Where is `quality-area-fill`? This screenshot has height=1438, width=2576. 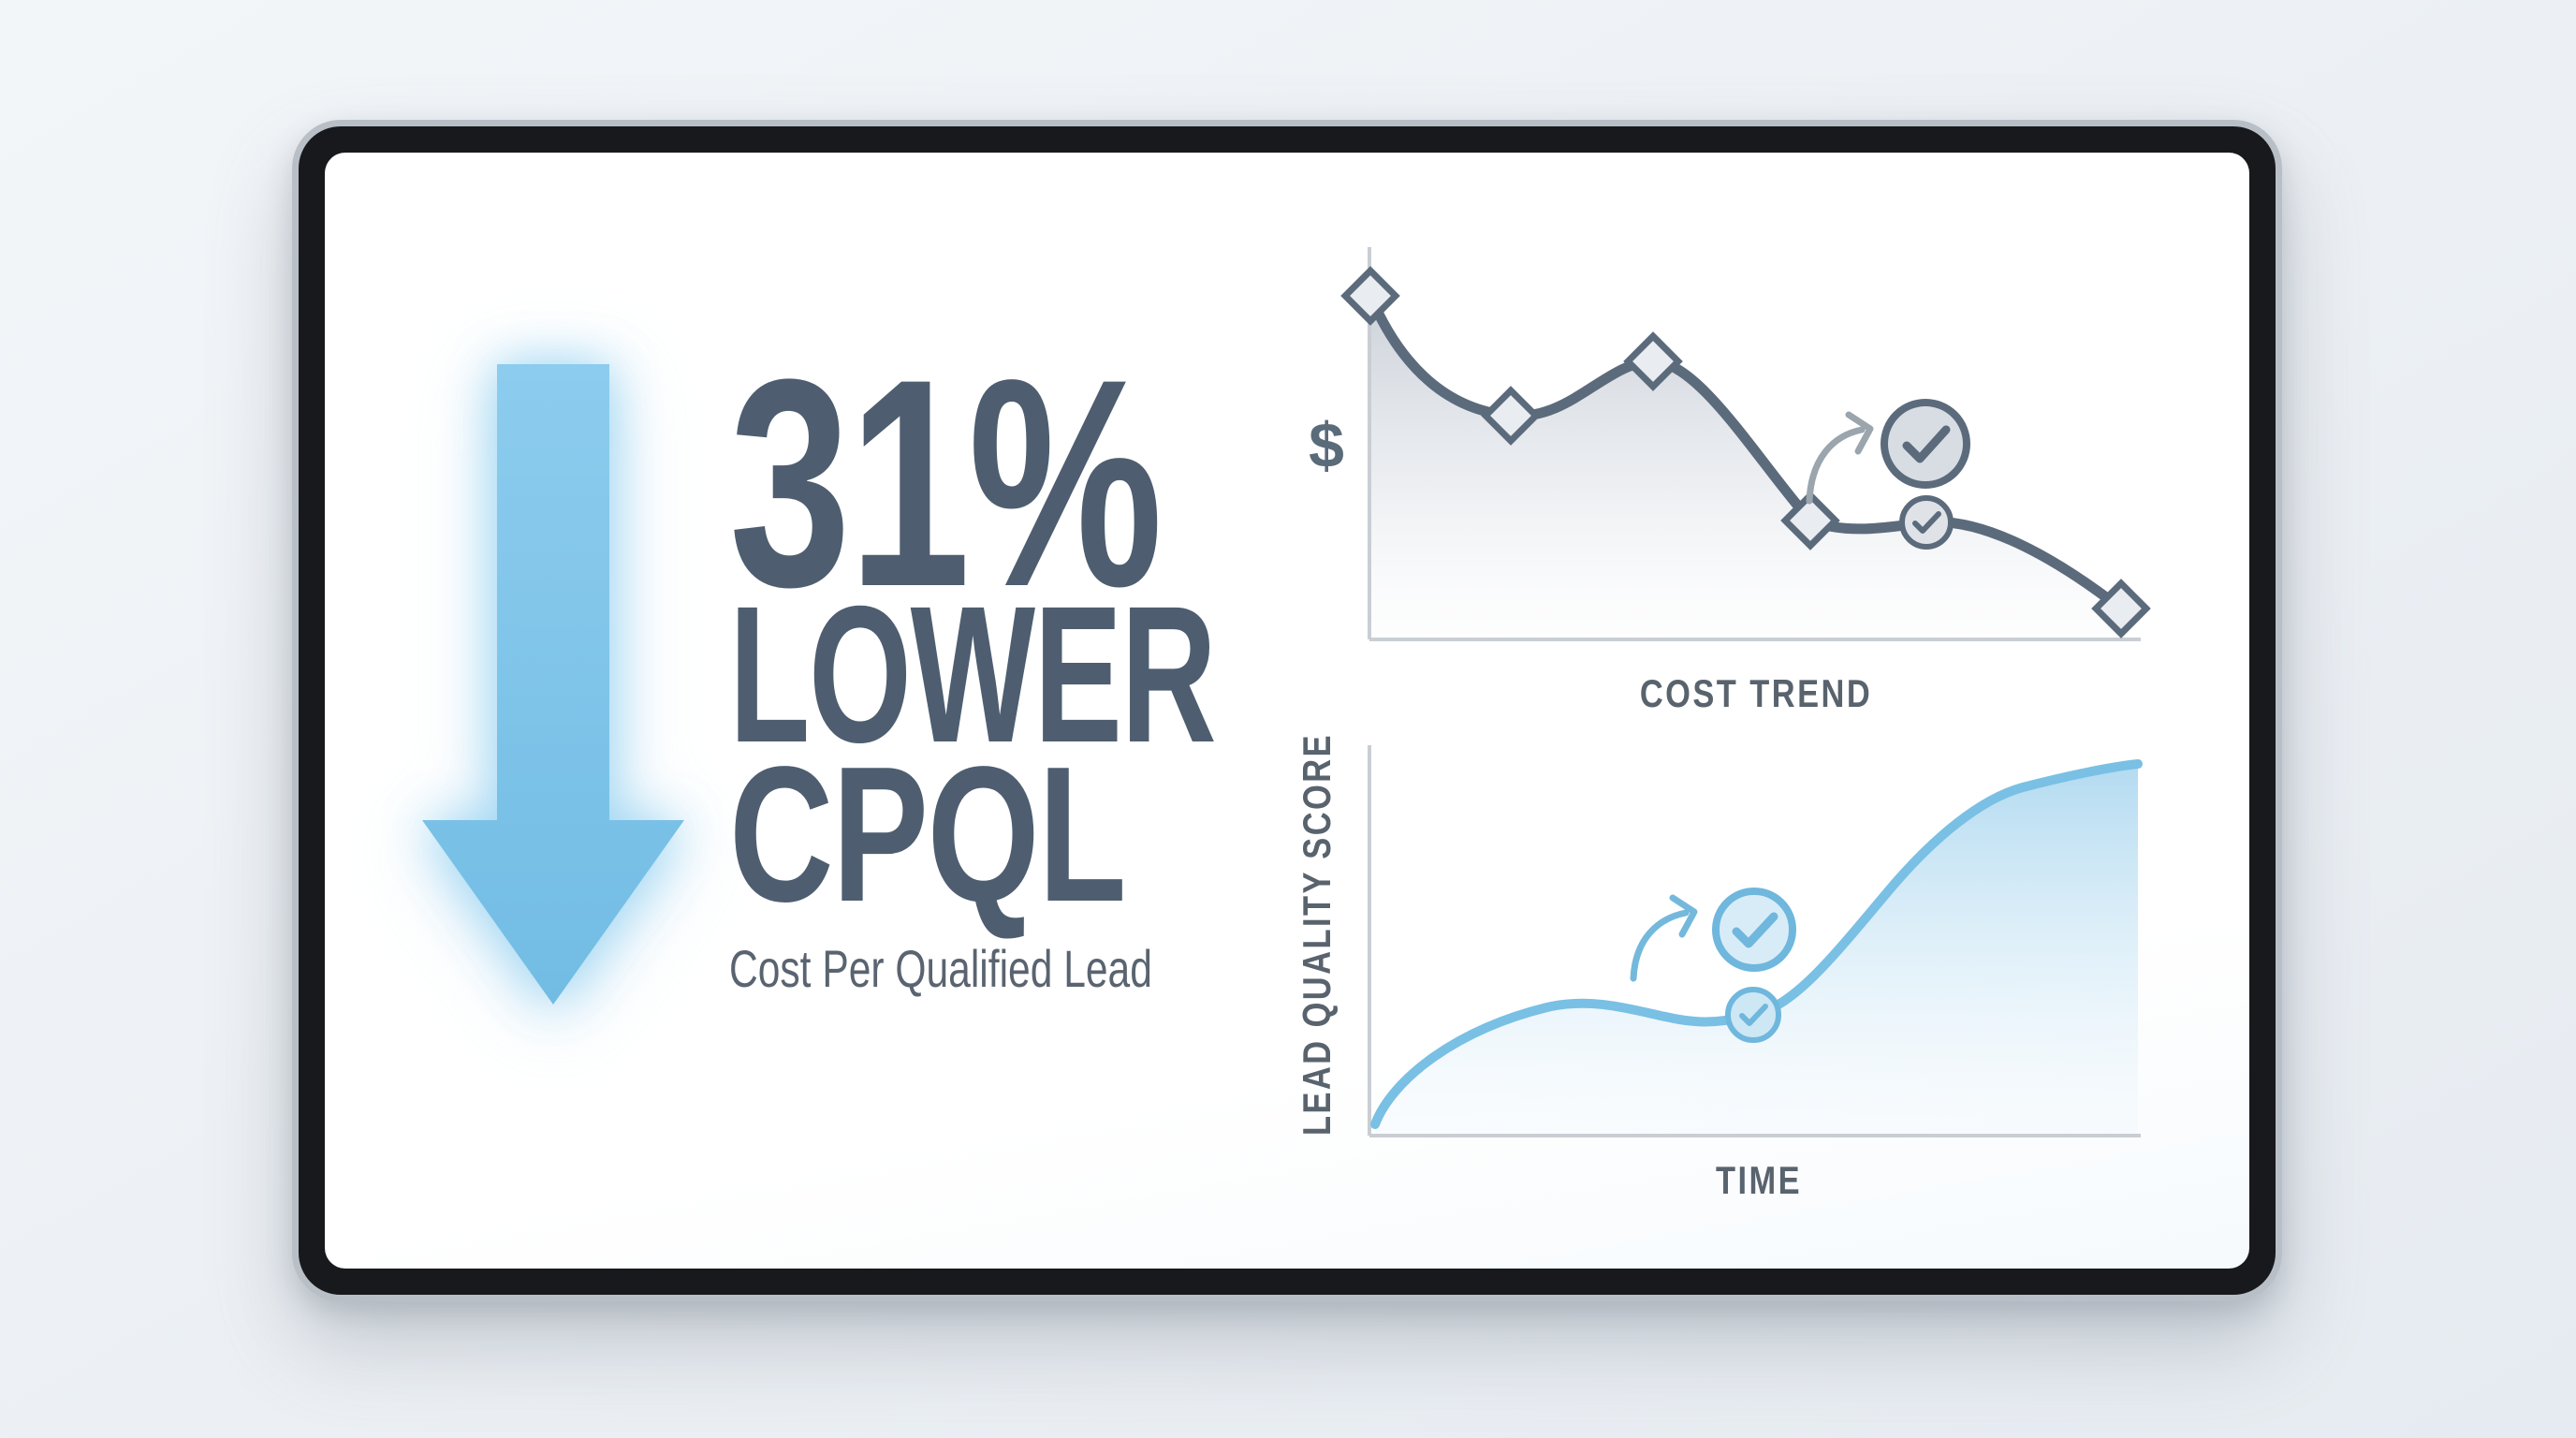 quality-area-fill is located at coordinates (1756, 950).